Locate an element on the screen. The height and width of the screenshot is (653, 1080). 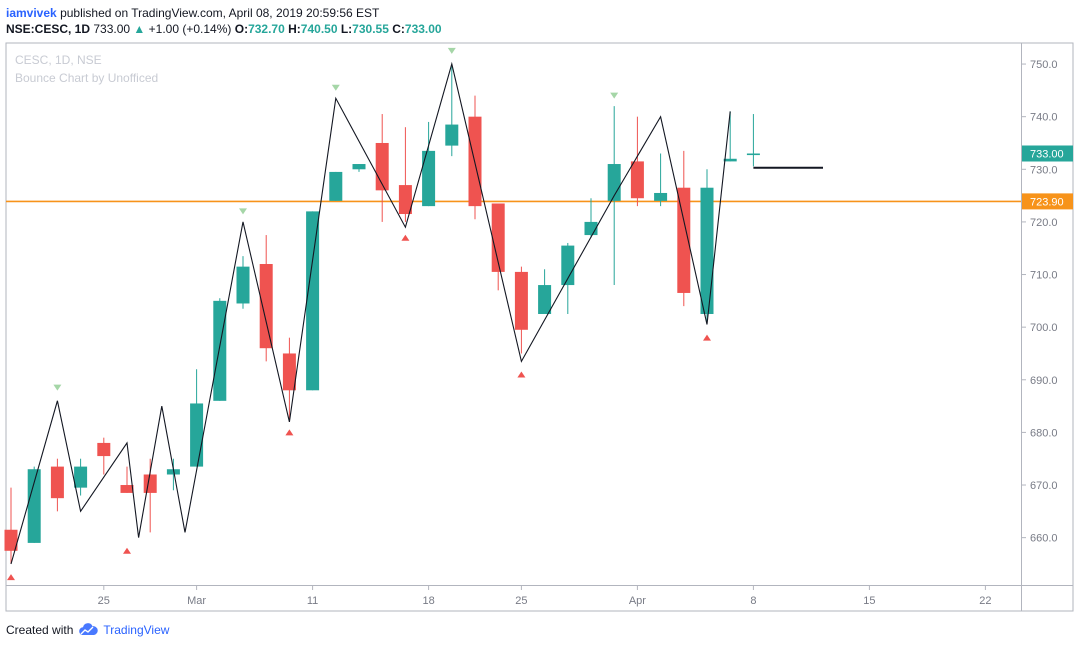
support-price-label: 723.90 is located at coordinates (1047, 201).